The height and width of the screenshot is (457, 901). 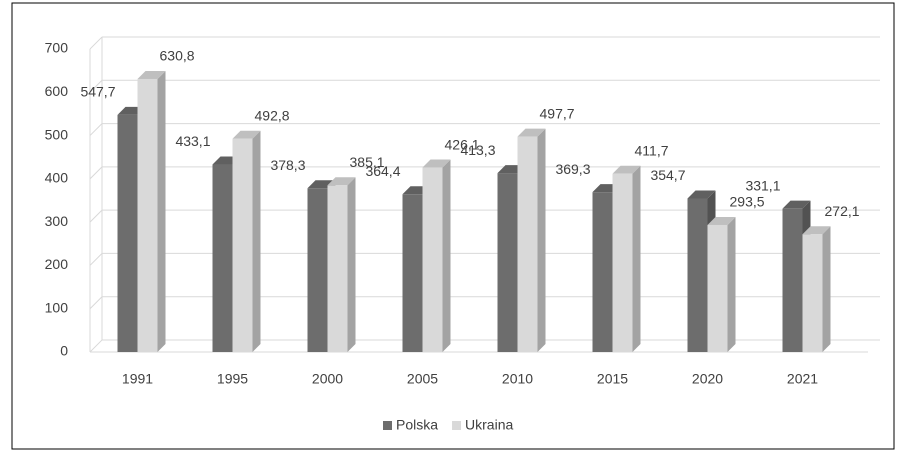 I want to click on value-label: 364,4, so click(x=382, y=171).